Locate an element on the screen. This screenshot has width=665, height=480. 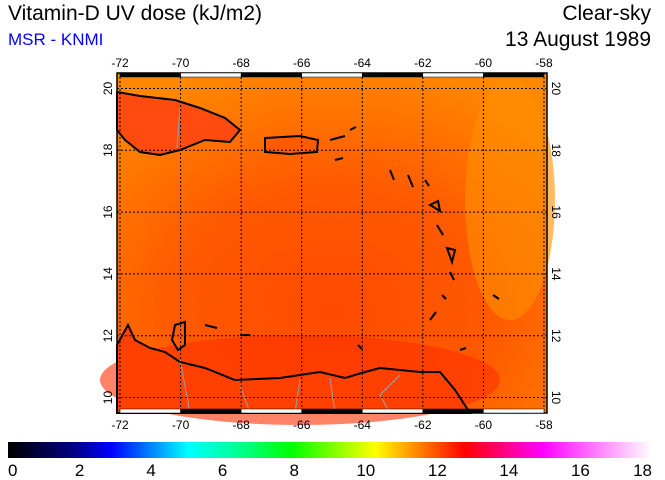
colorbar-tick-label: 14 is located at coordinates (508, 470).